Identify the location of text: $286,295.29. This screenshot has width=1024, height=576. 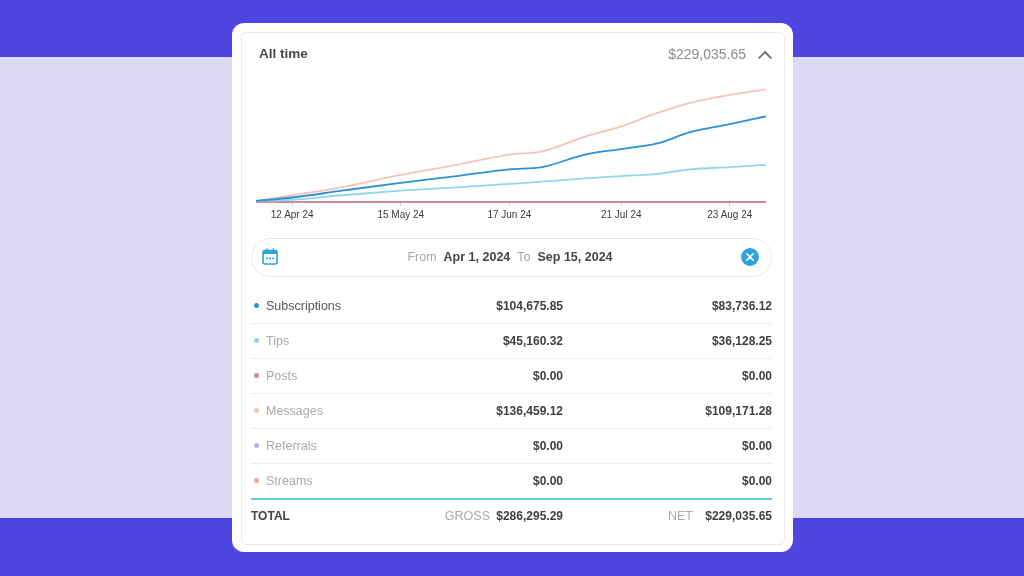
(529, 516).